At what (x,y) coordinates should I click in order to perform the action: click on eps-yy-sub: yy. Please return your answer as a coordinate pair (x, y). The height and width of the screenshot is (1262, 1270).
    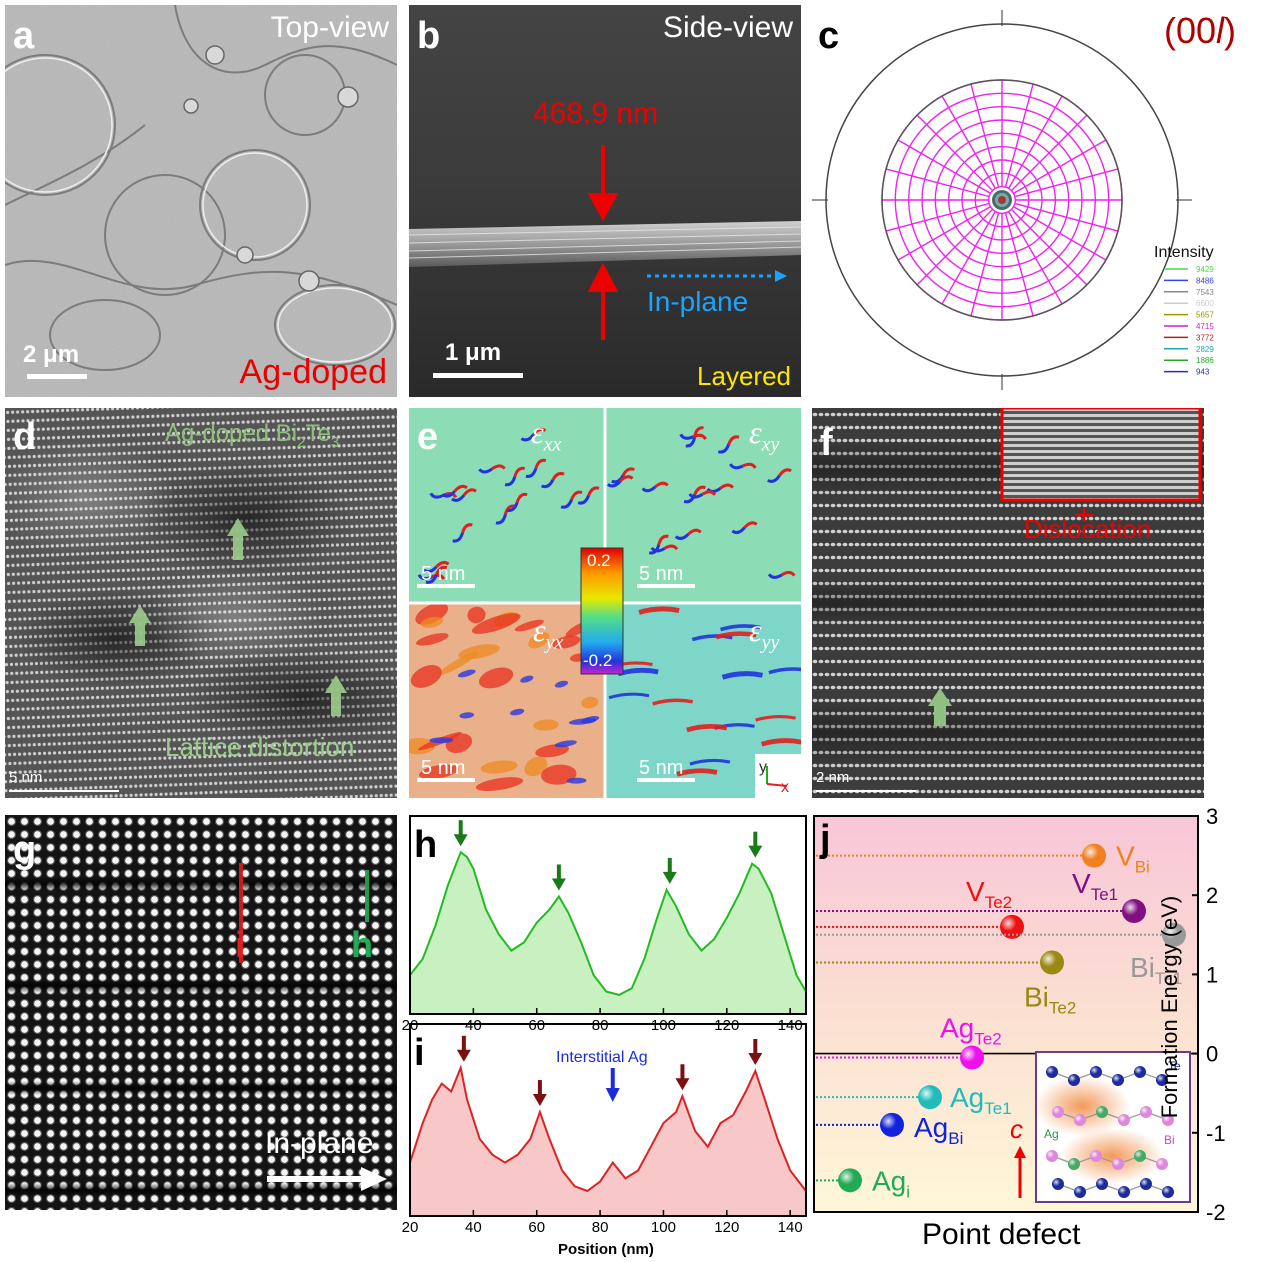
    Looking at the image, I should click on (770, 642).